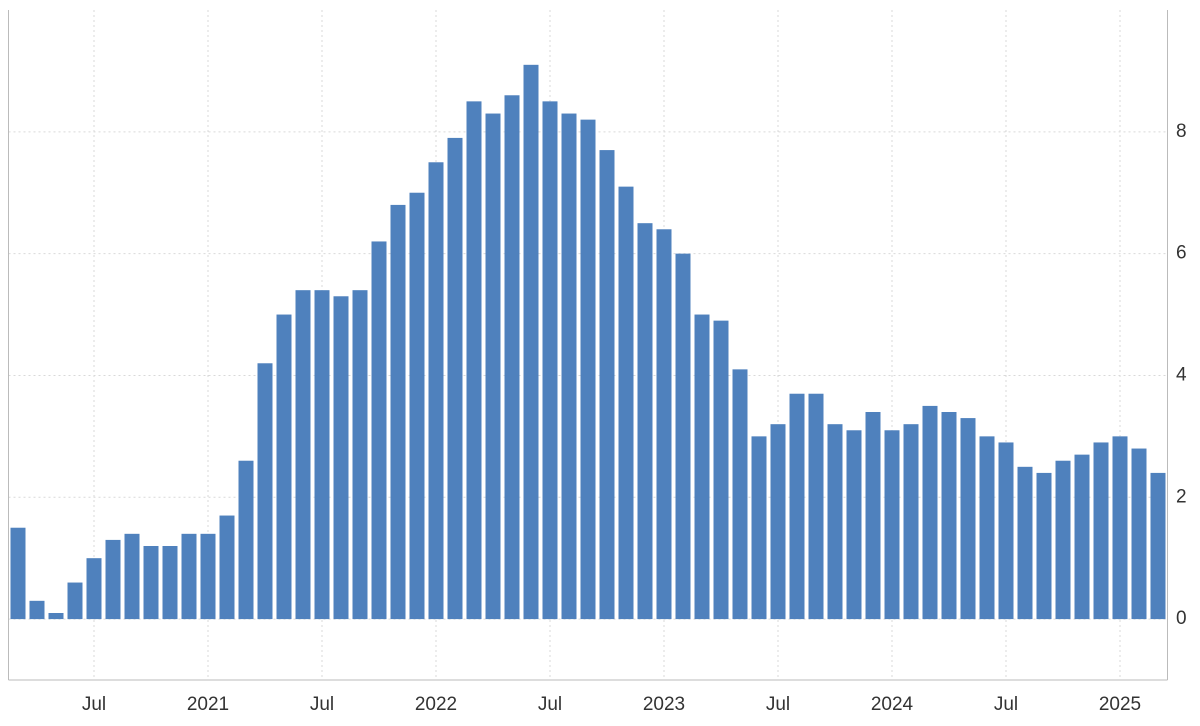 Image resolution: width=1200 pixels, height=726 pixels. Describe the element at coordinates (892, 704) in the screenshot. I see `x-tick-label: 2024` at that location.